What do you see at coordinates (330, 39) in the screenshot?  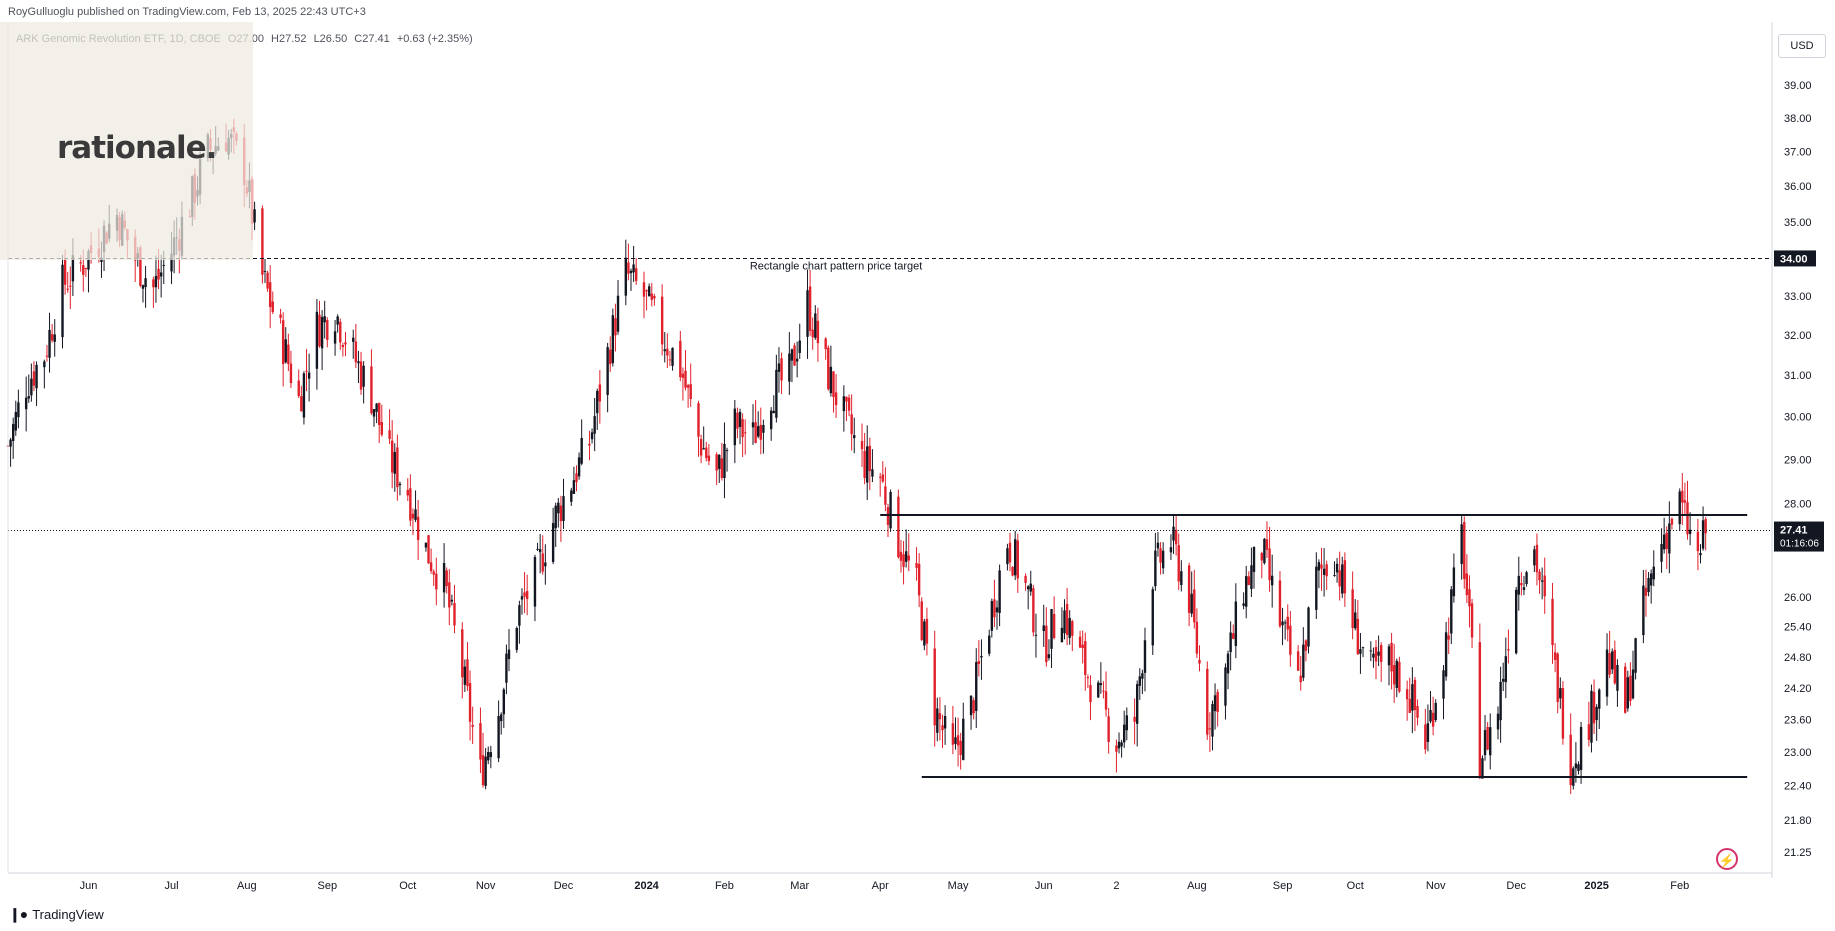 I see `legend-low: L26.50` at bounding box center [330, 39].